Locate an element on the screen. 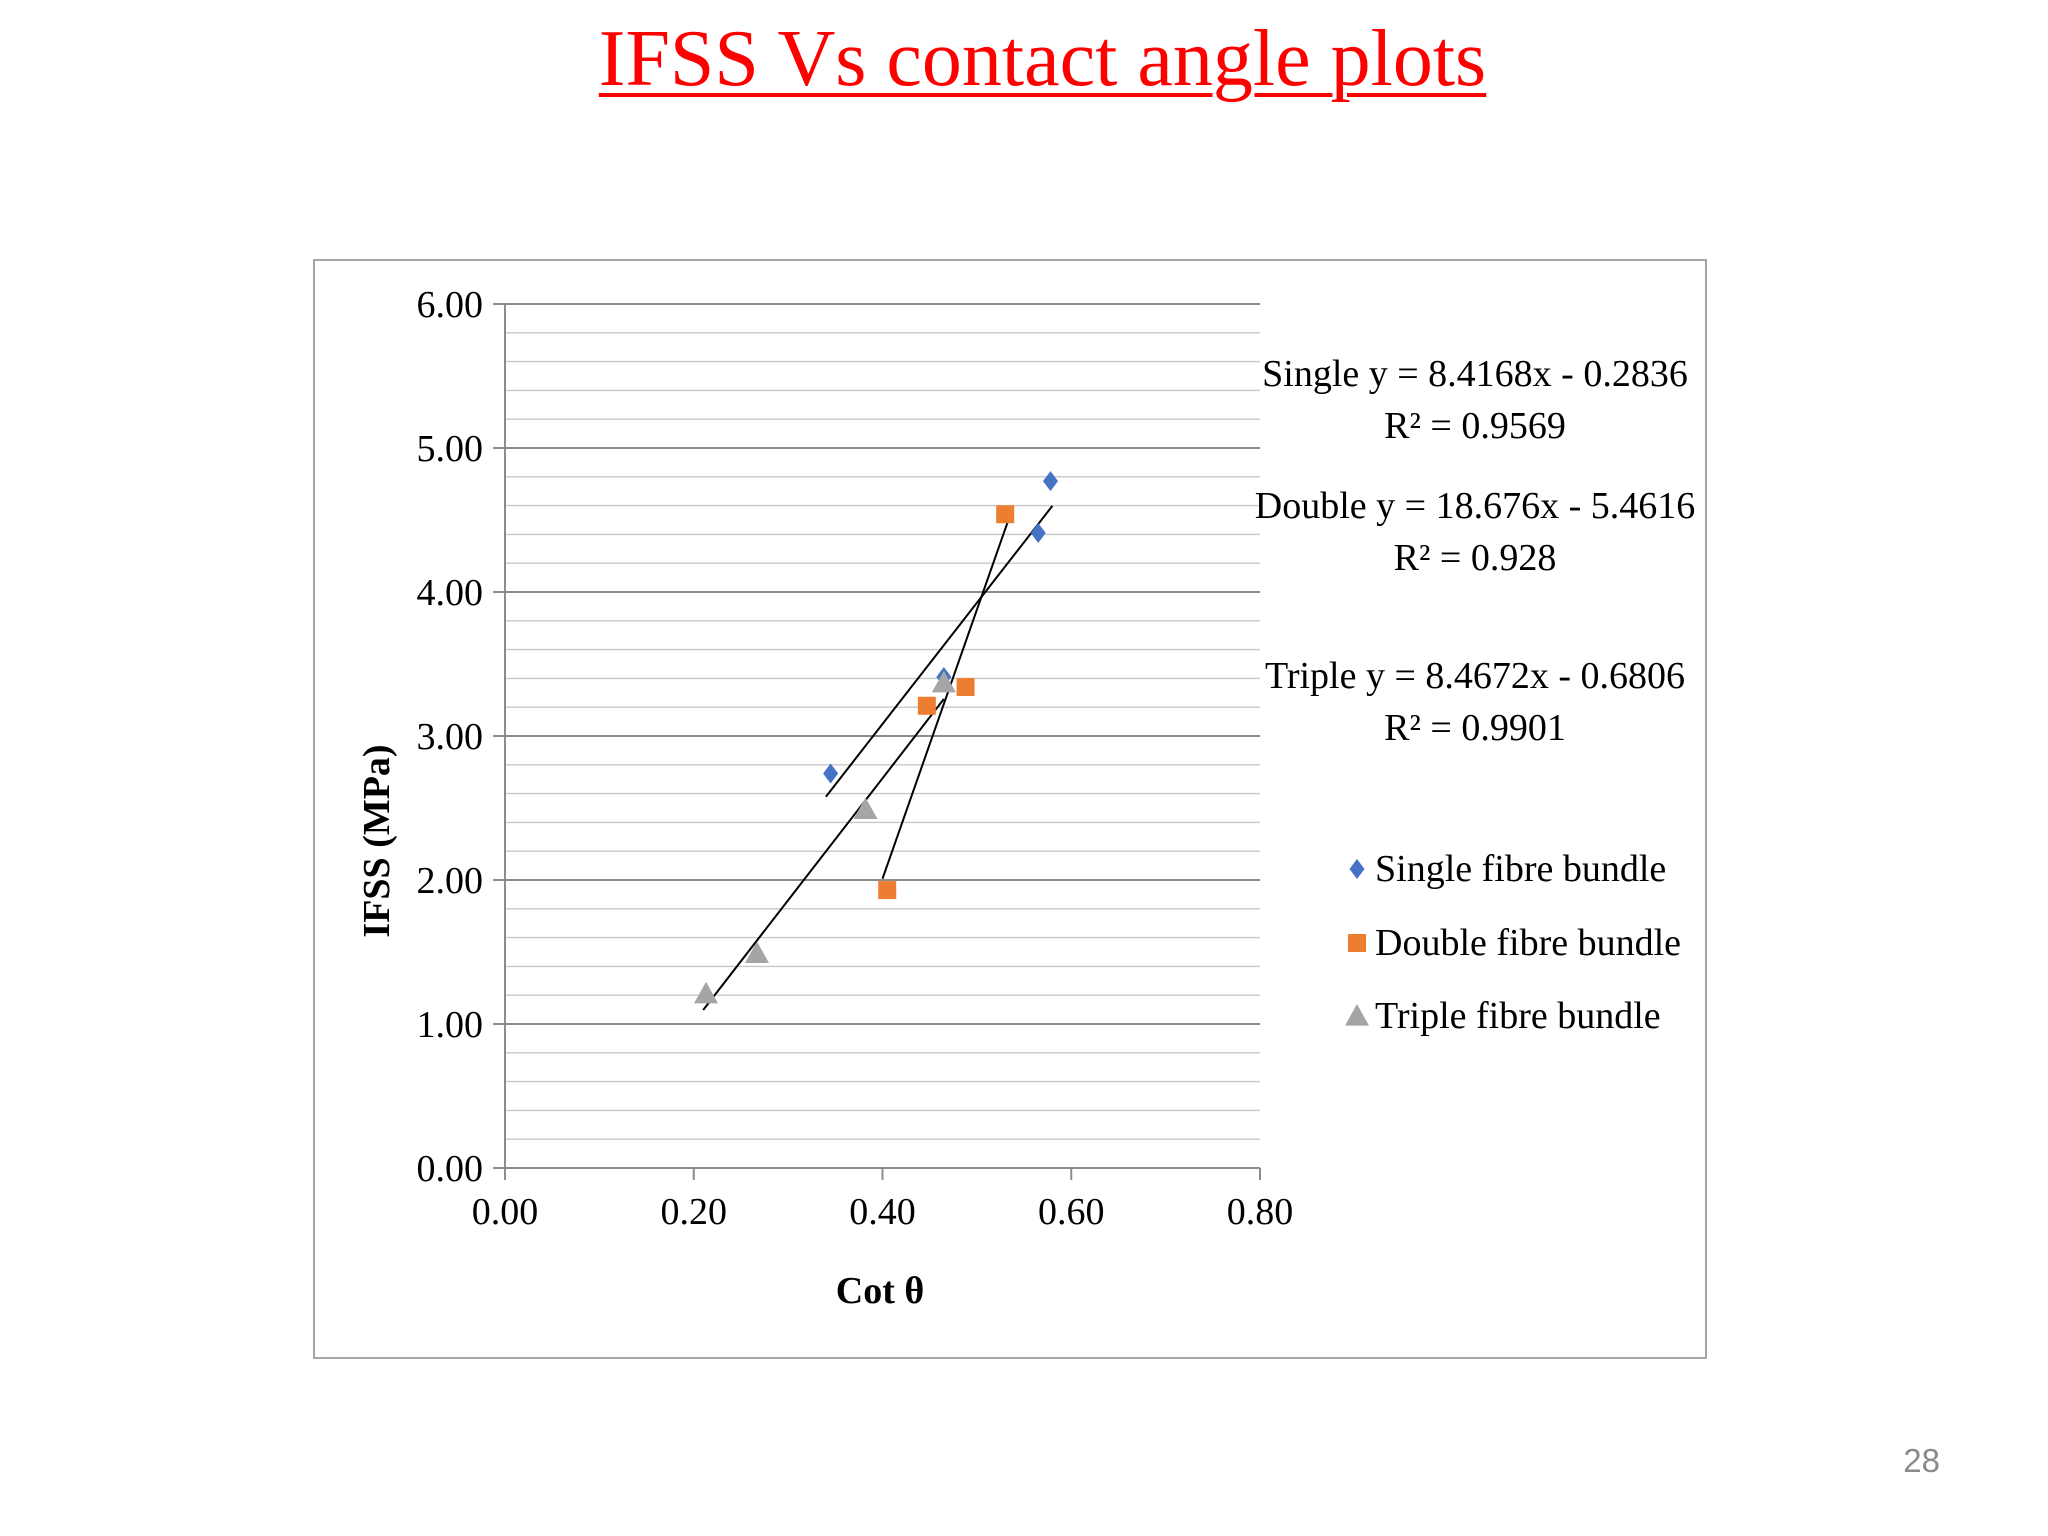 The image size is (2048, 1536). slide-title: IFSS Vs contact angle plots is located at coordinates (1042, 59).